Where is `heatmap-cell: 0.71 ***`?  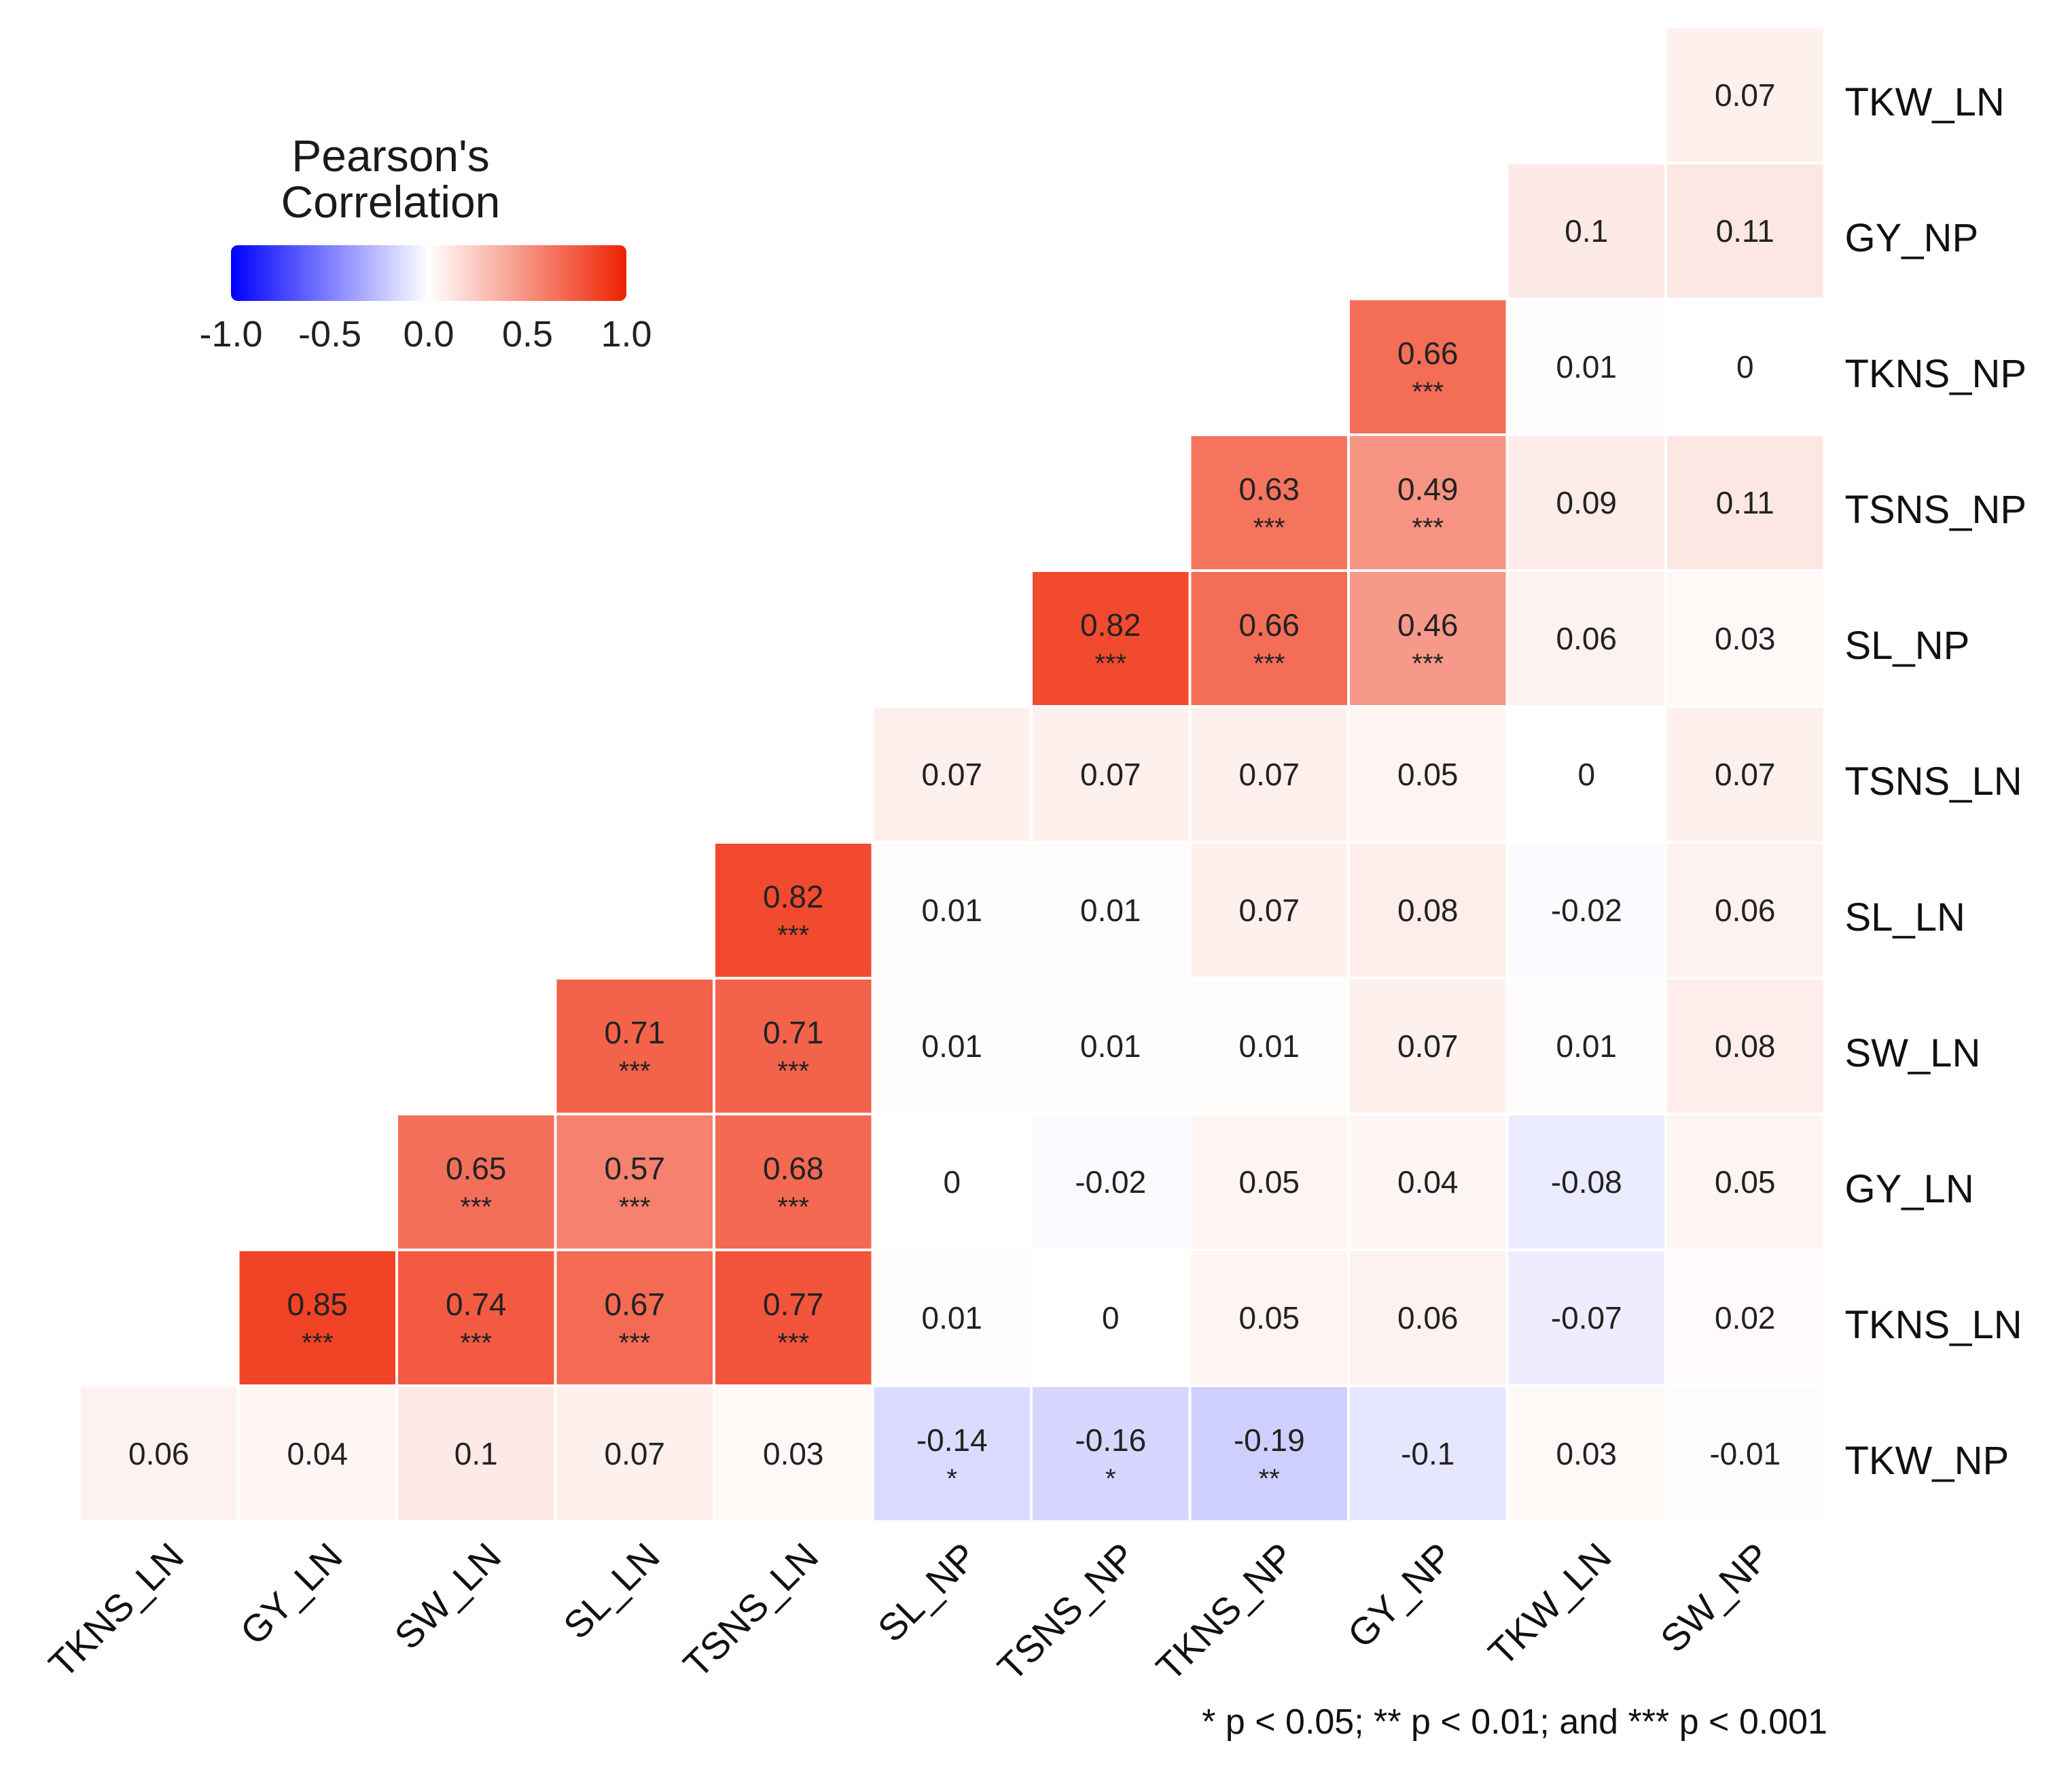 heatmap-cell: 0.71 *** is located at coordinates (634, 1046).